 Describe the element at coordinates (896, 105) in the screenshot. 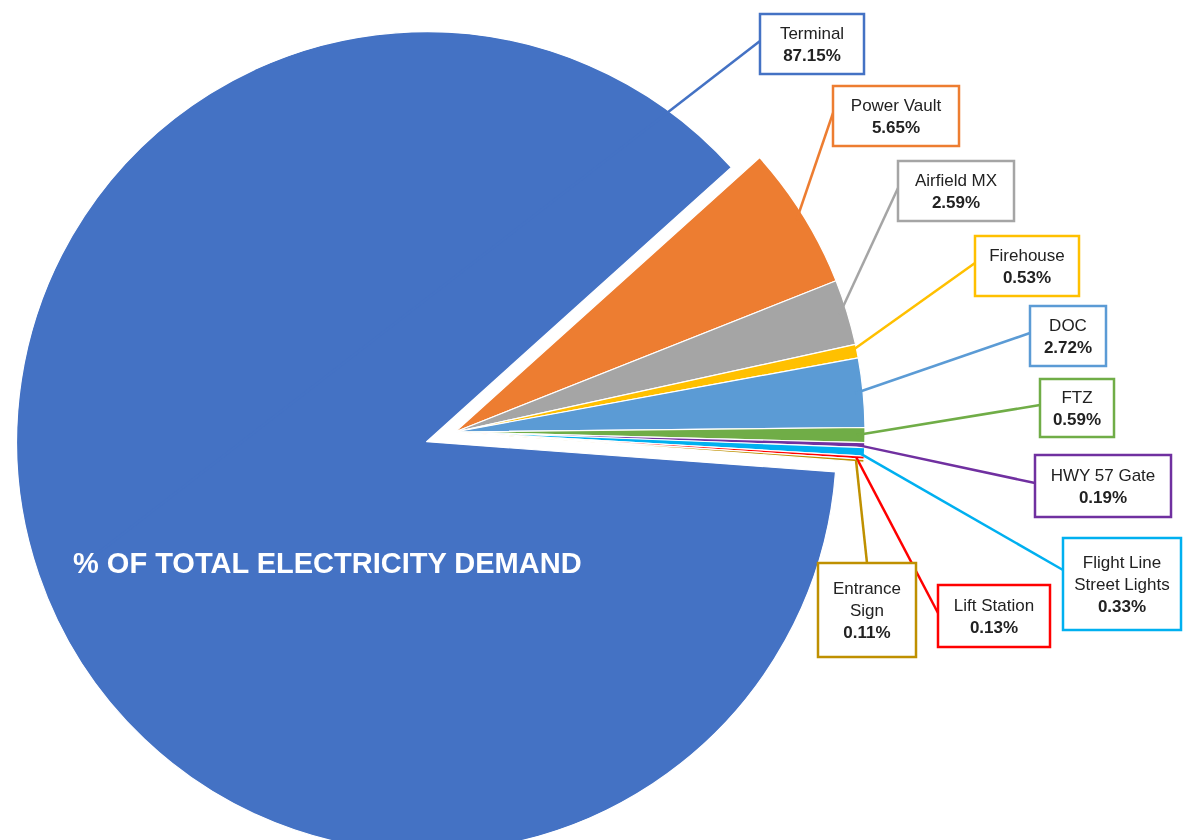

I see `slice-label: Power Vault` at that location.